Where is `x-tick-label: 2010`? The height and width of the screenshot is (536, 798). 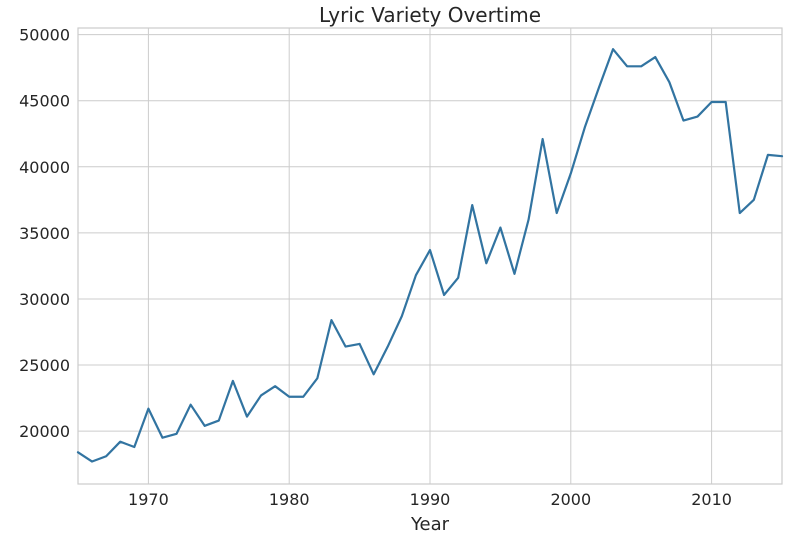 x-tick-label: 2010 is located at coordinates (711, 499).